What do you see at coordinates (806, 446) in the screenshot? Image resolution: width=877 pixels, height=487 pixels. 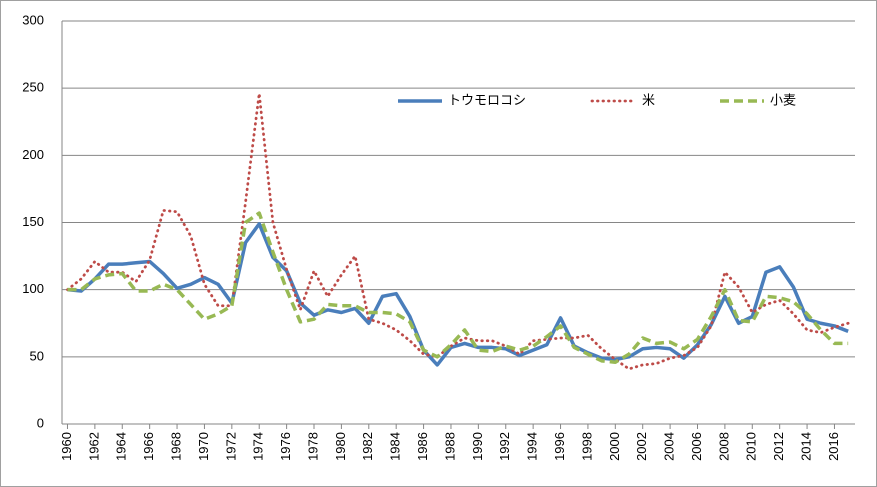 I see `x-tick-label: 2014` at bounding box center [806, 446].